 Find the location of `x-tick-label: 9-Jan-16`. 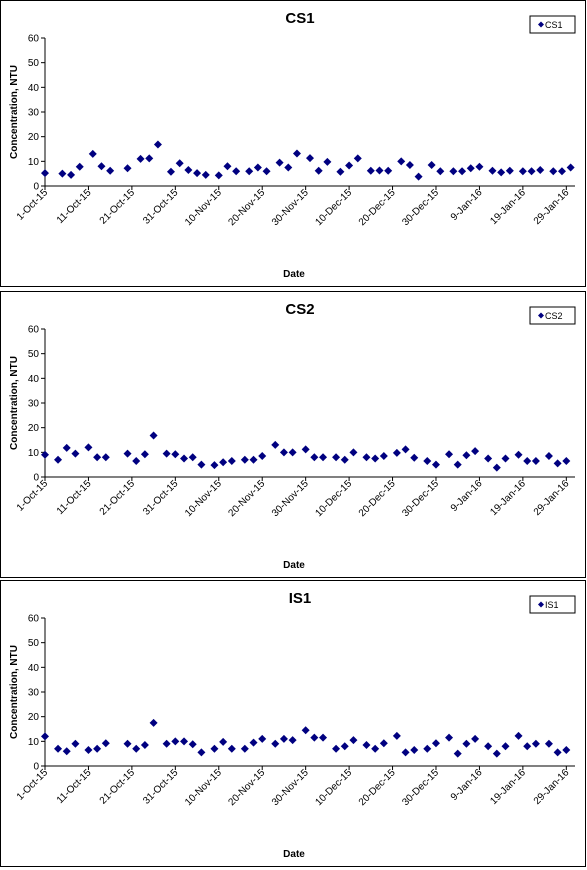

x-tick-label: 9-Jan-16 is located at coordinates (467, 785).